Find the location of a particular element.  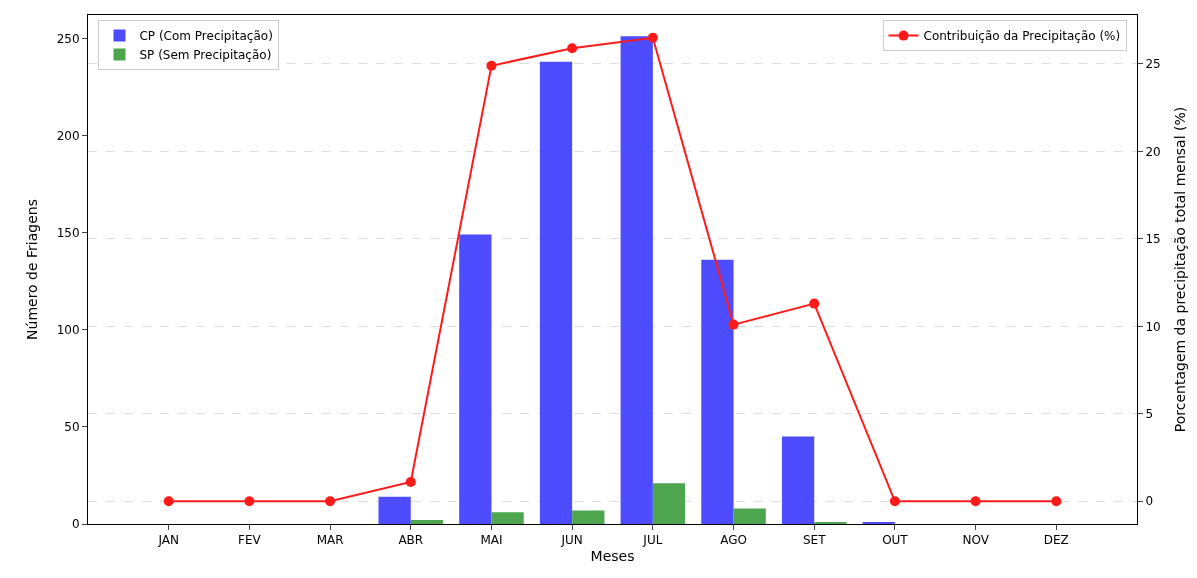

y2-tick-label: 25 is located at coordinates (1153, 64).